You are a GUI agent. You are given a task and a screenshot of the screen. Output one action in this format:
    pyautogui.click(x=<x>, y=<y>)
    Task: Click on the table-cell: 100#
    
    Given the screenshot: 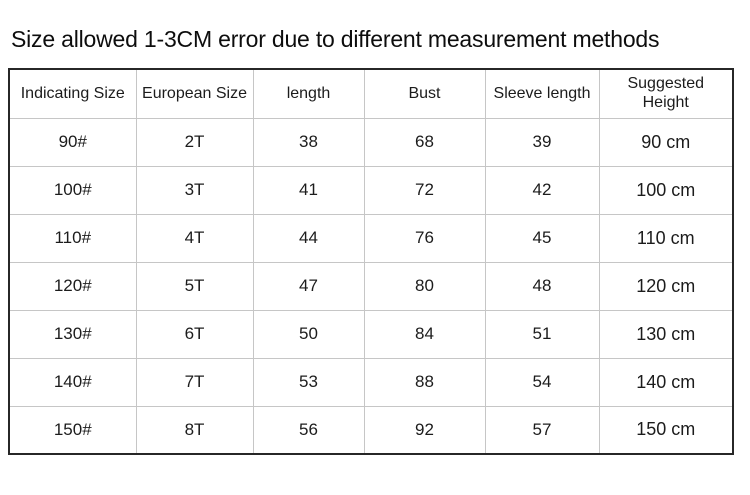 What is the action you would take?
    pyautogui.click(x=72, y=190)
    